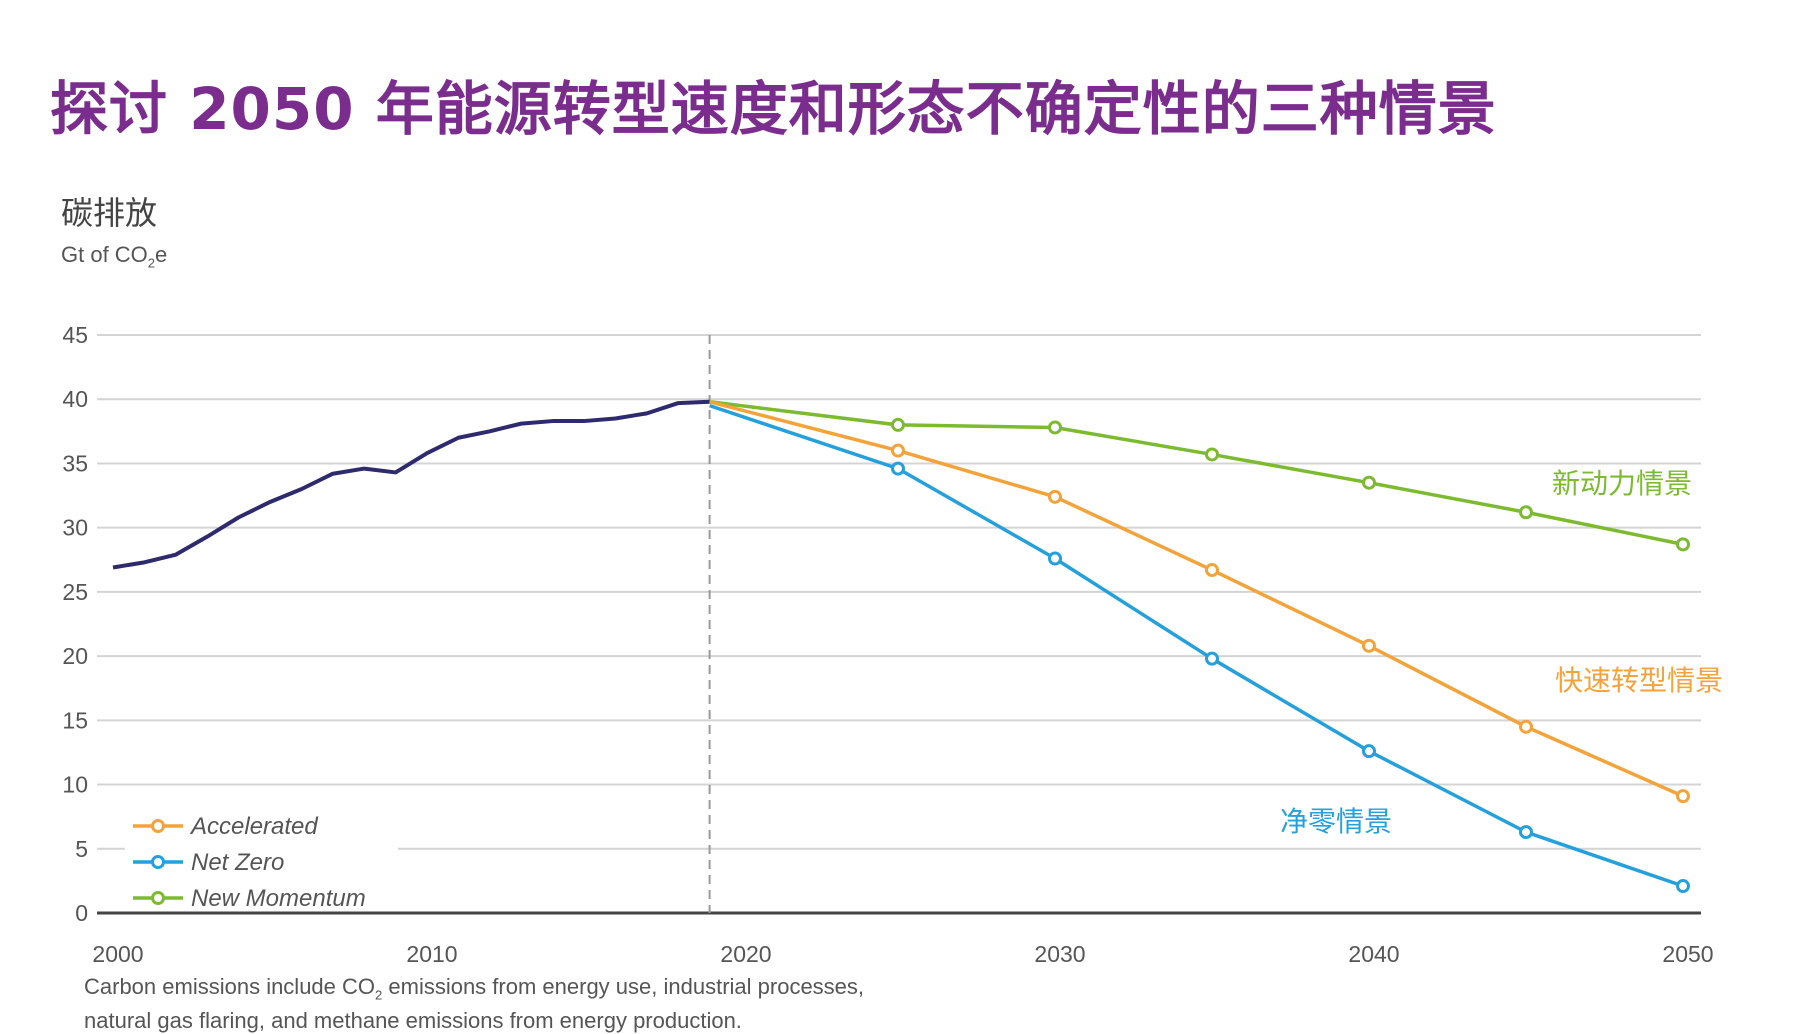 The width and height of the screenshot is (1793, 1034). Describe the element at coordinates (278, 898) in the screenshot. I see `legend-label: New Momentum` at that location.